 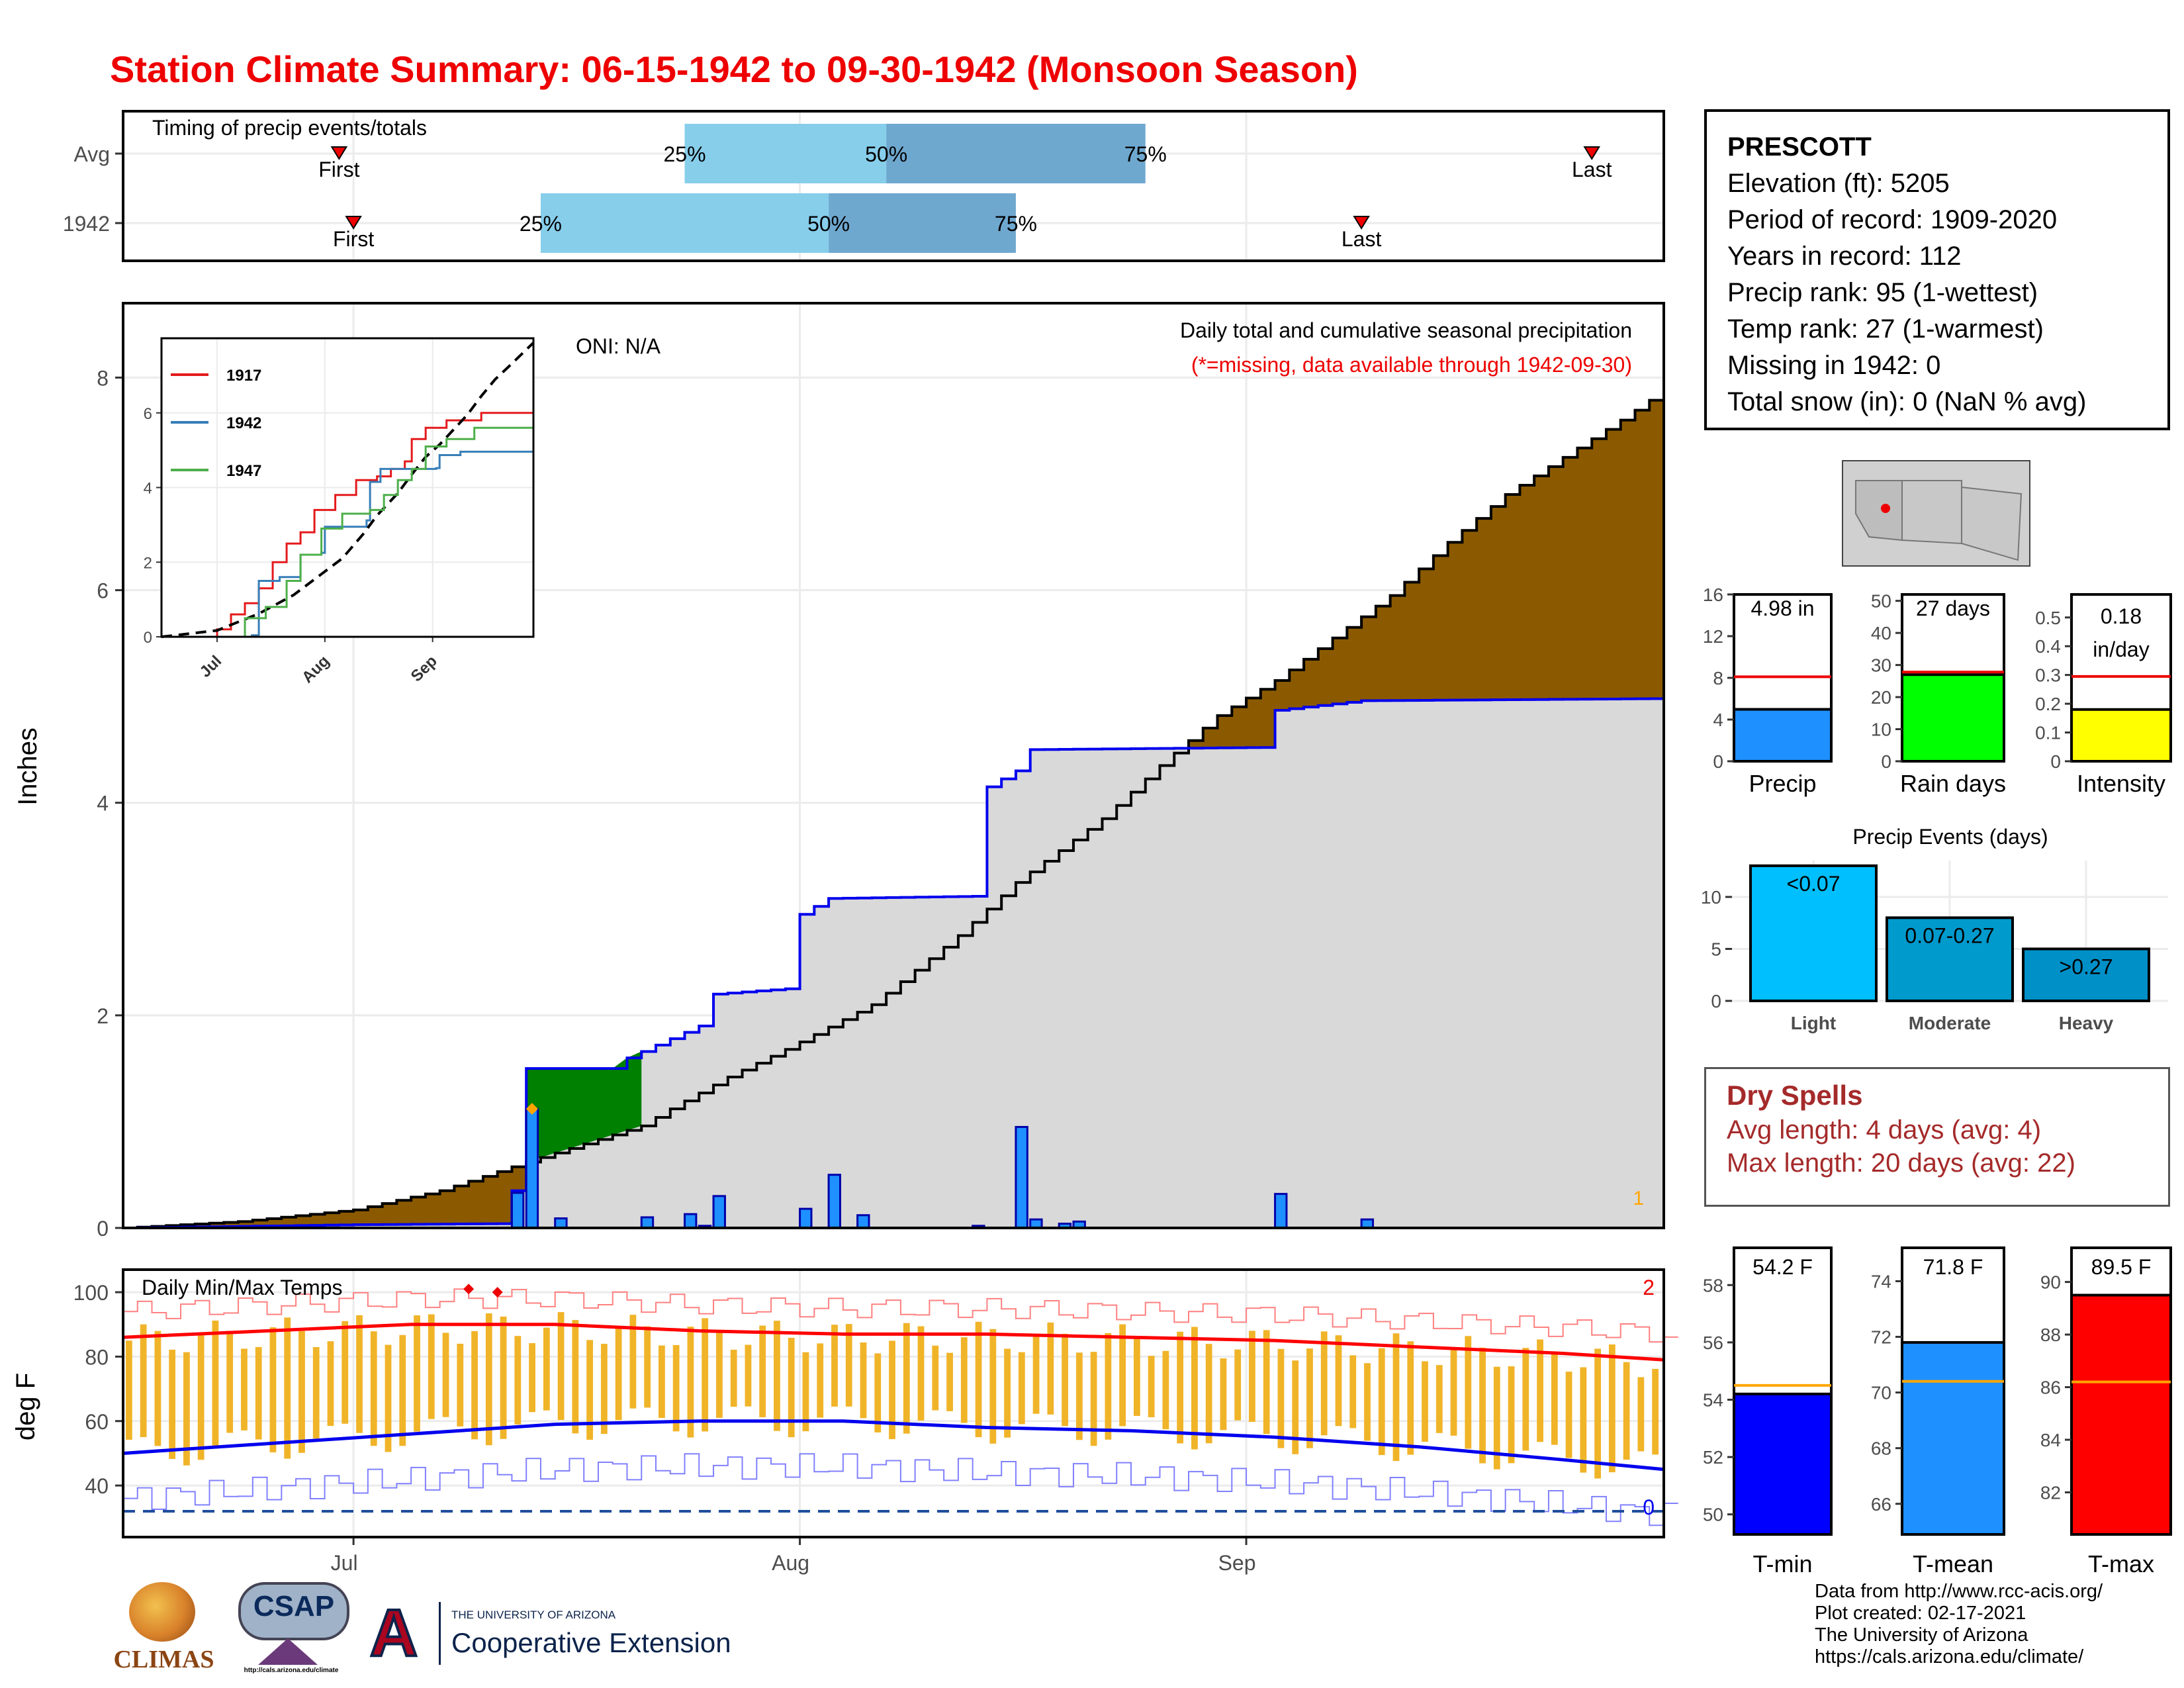 I want to click on temp-summary-y-tick-label: 66, so click(x=1881, y=1504).